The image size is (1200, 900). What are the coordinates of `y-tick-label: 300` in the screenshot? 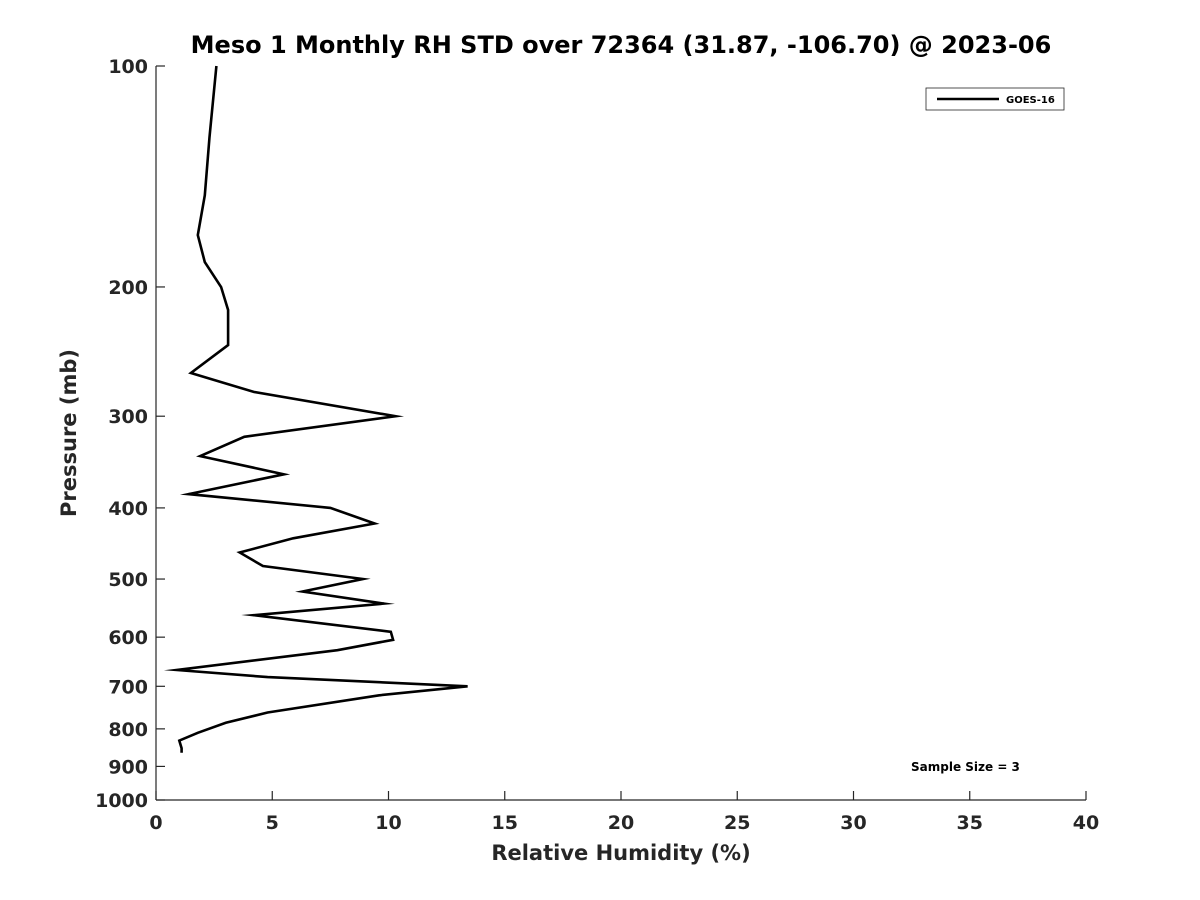 It's located at (128, 417).